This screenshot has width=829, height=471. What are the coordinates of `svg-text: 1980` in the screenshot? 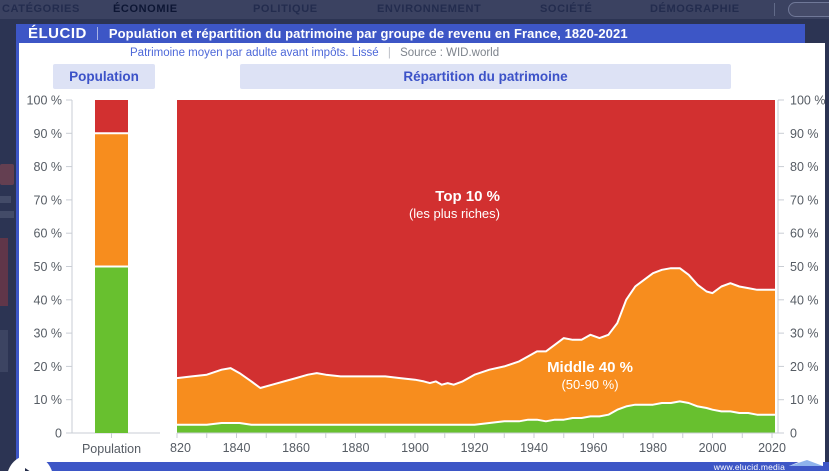 It's located at (653, 448).